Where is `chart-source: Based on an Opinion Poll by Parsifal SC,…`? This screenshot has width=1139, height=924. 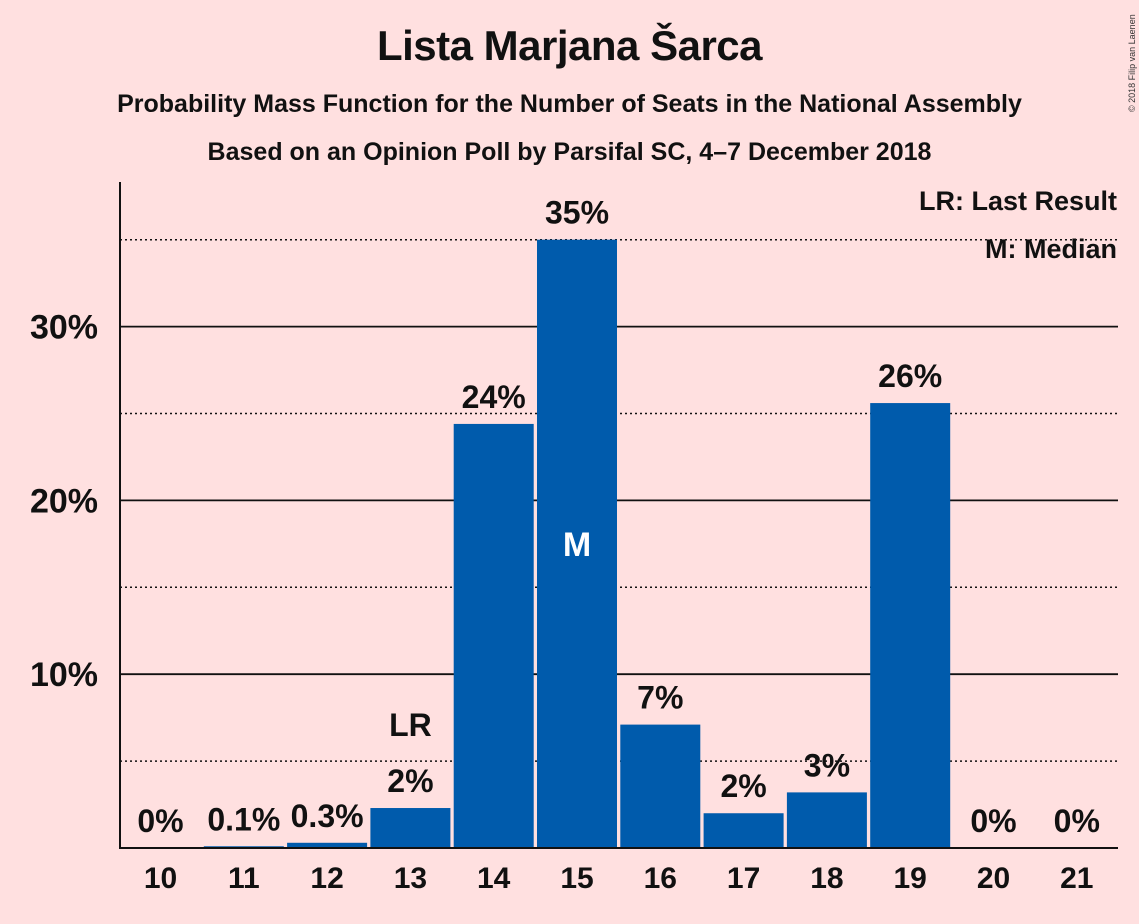
chart-source: Based on an Opinion Poll by Parsifal SC,… is located at coordinates (569, 152).